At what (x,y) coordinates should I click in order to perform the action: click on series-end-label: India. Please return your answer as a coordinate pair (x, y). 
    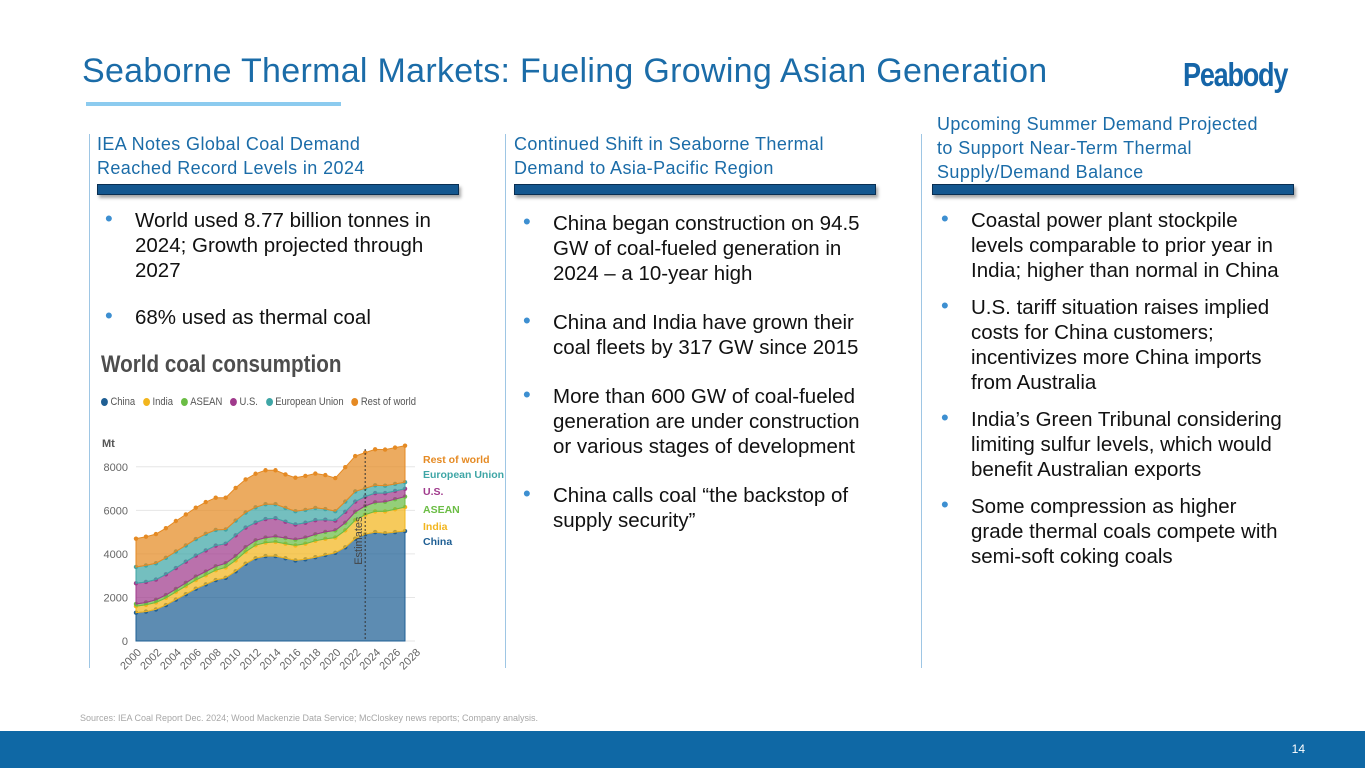
    Looking at the image, I should click on (435, 527).